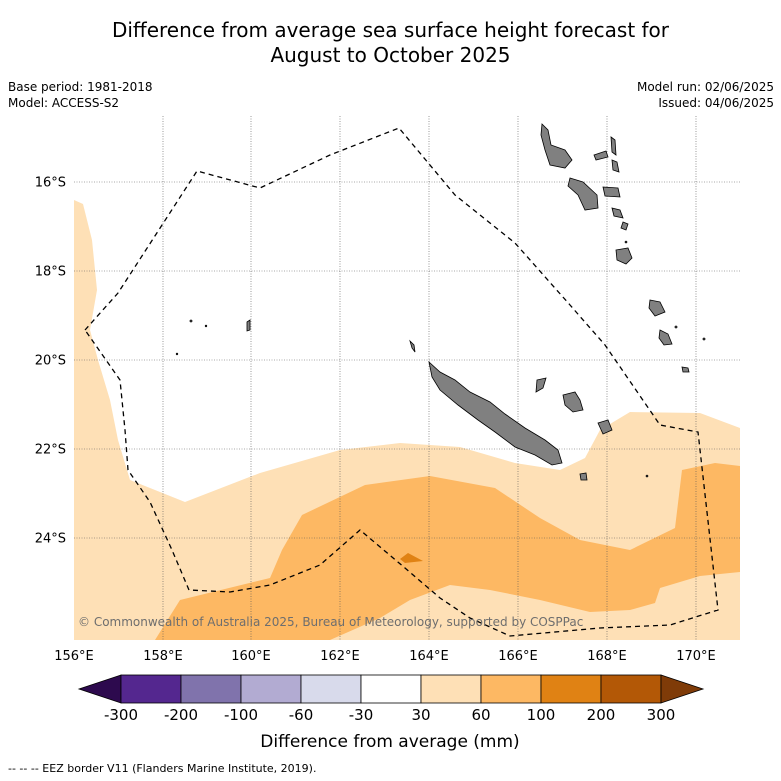 The width and height of the screenshot is (781, 781). Describe the element at coordinates (541, 715) in the screenshot. I see `colorbar-tick-100: 100` at that location.